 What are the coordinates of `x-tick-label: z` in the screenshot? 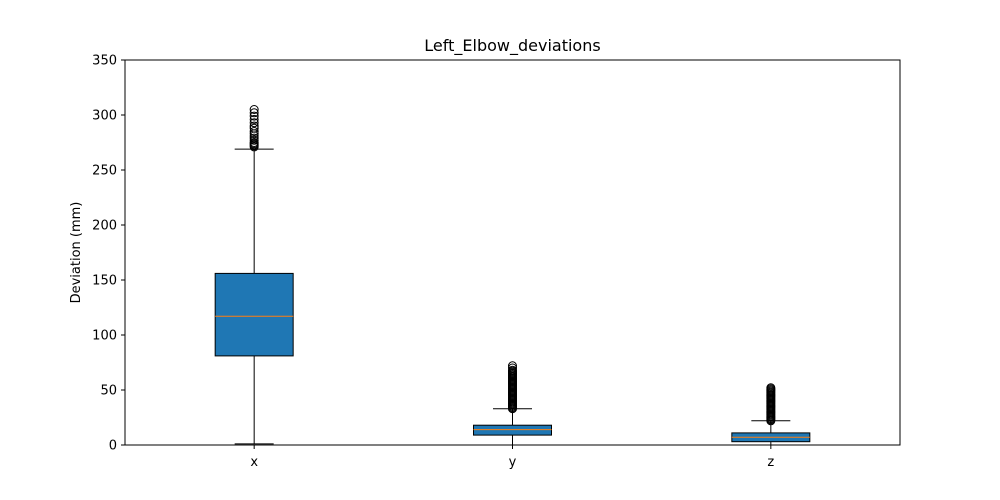 It's located at (770, 462).